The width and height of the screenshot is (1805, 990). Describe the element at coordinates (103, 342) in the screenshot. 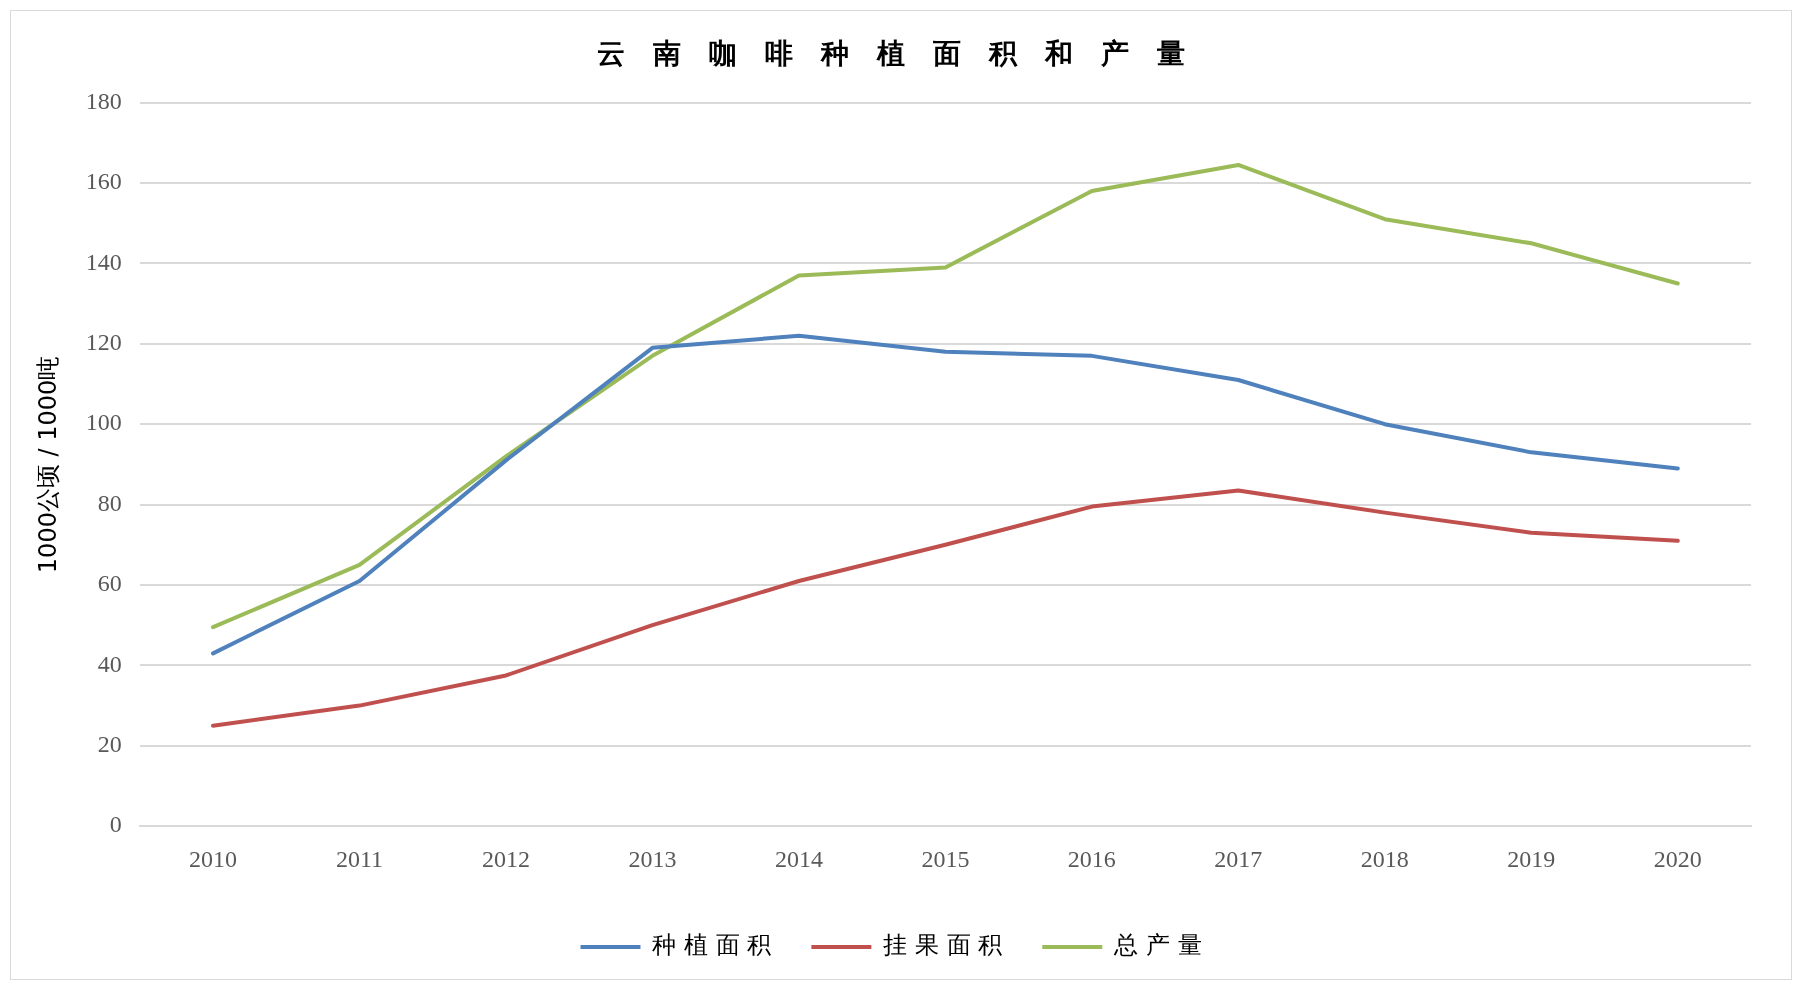

I see `y-tick-label: 120` at that location.